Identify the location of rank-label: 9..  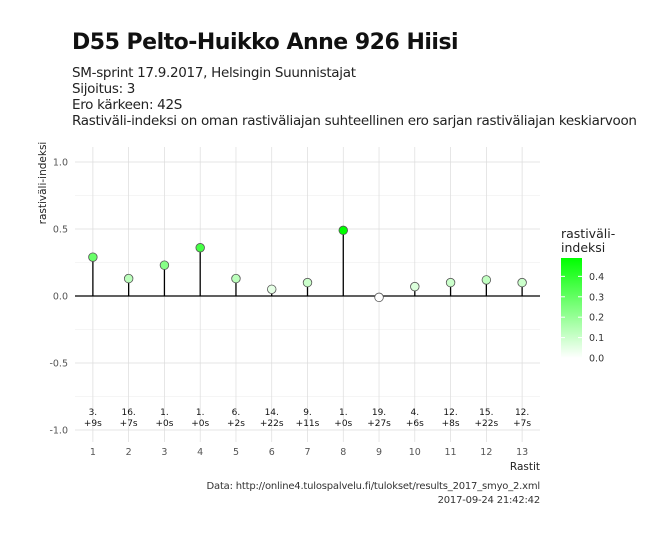
(307, 413).